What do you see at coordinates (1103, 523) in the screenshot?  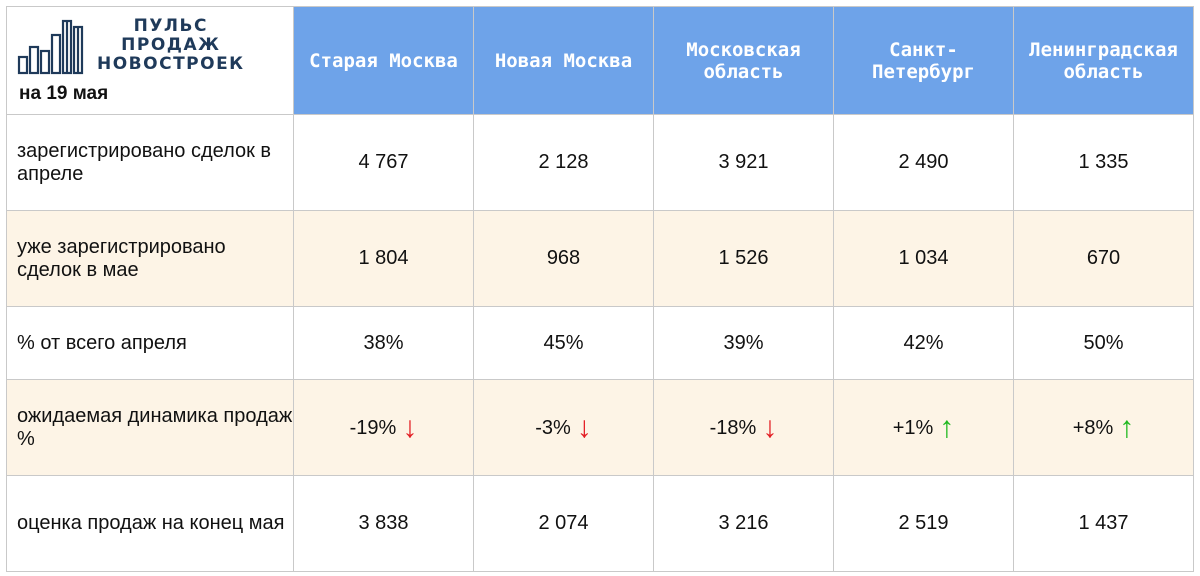 I see `table-cell: 1 437` at bounding box center [1103, 523].